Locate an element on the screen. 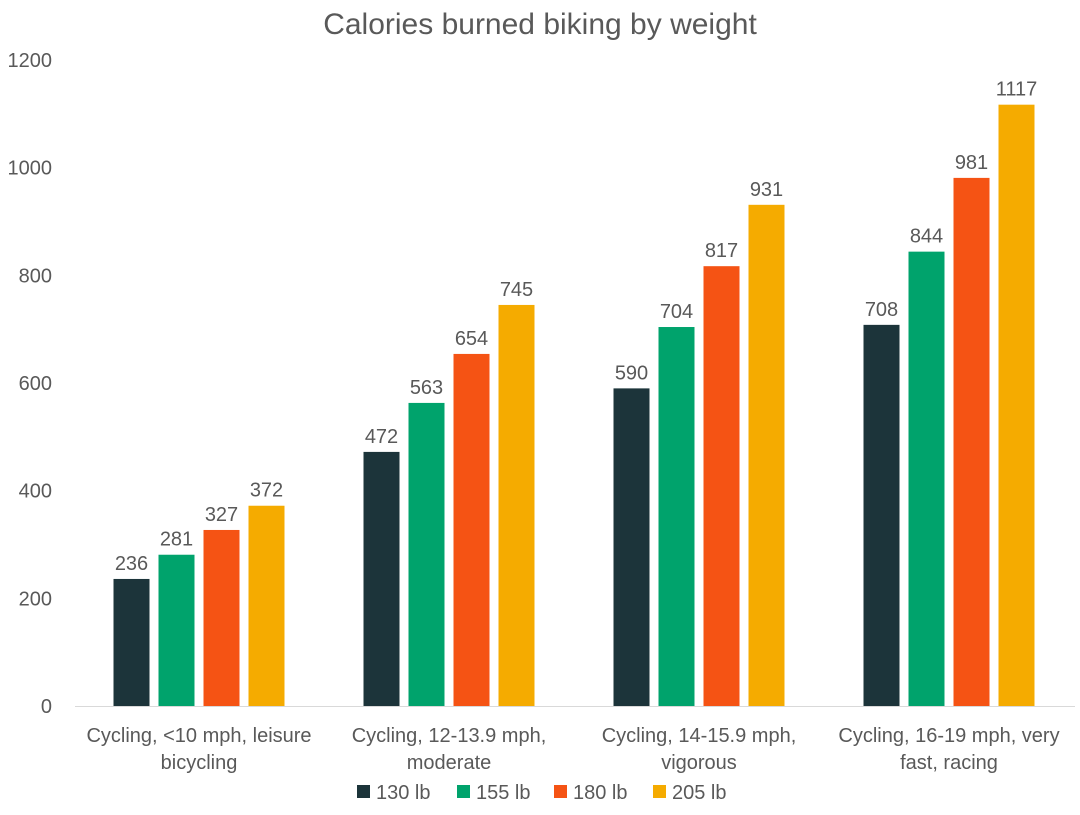  x-tick-label: Cycling, 16-19 mph, very is located at coordinates (948, 736).